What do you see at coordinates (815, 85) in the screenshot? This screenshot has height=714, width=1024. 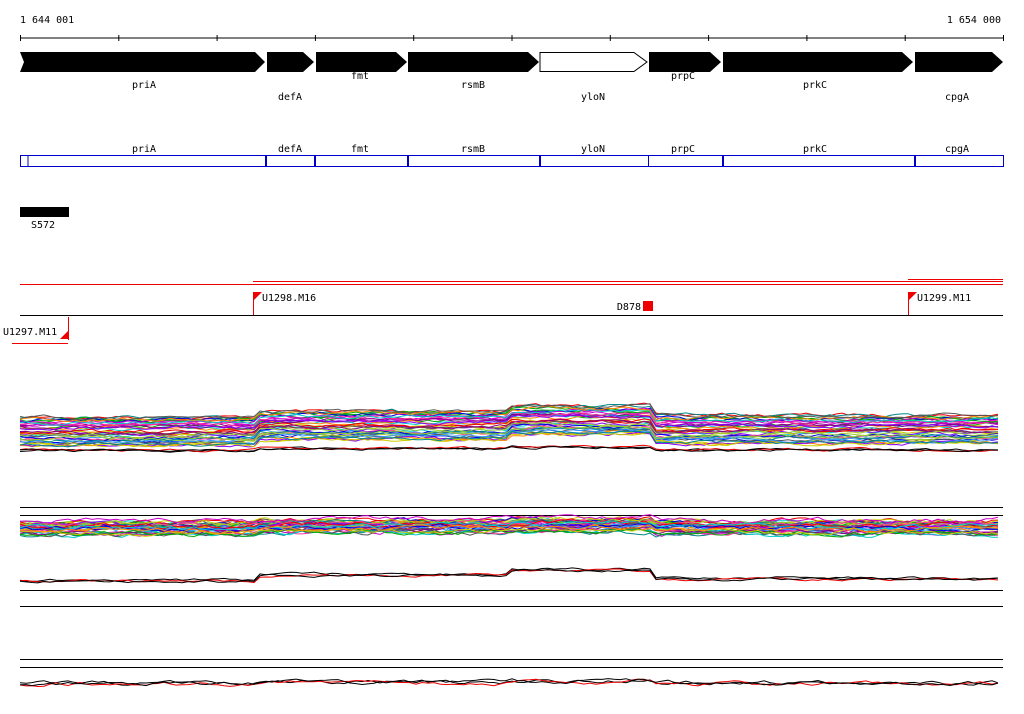 I see `gene-label: prkC` at bounding box center [815, 85].